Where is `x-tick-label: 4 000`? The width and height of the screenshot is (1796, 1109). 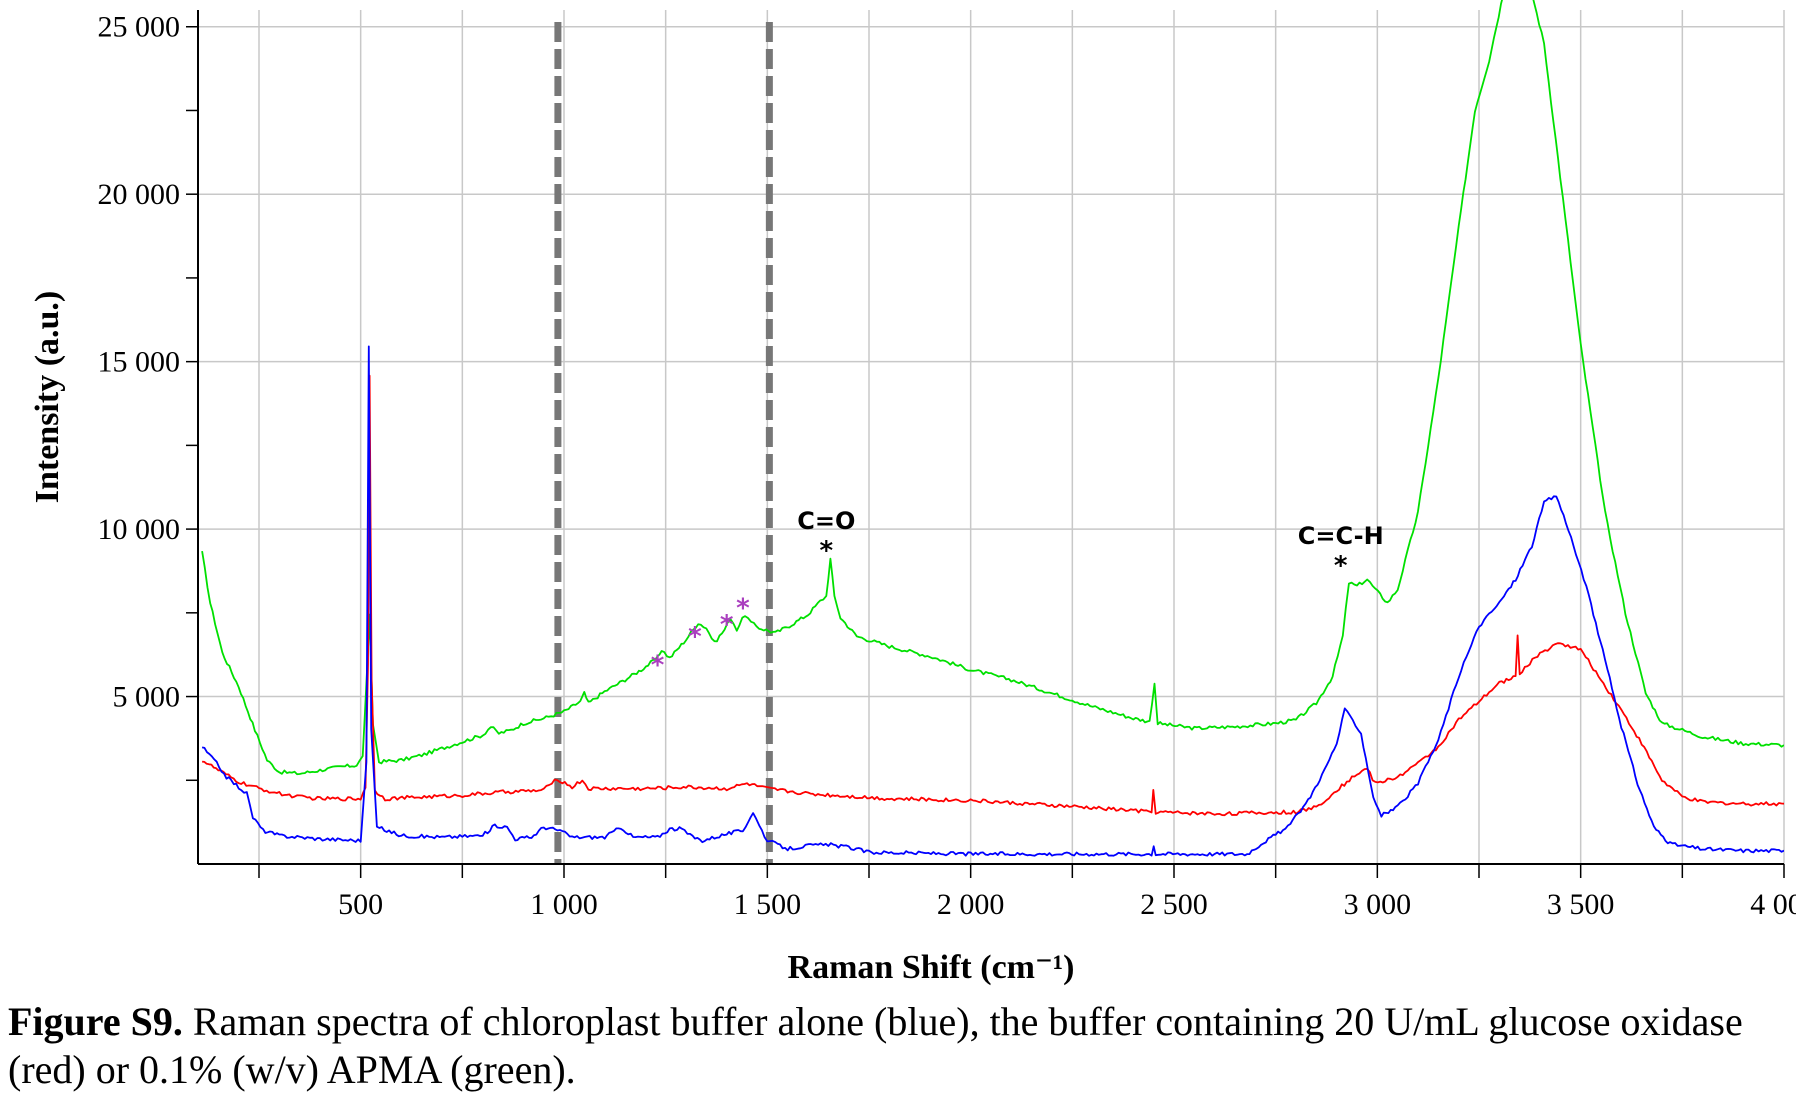
x-tick-label: 4 000 is located at coordinates (1773, 904).